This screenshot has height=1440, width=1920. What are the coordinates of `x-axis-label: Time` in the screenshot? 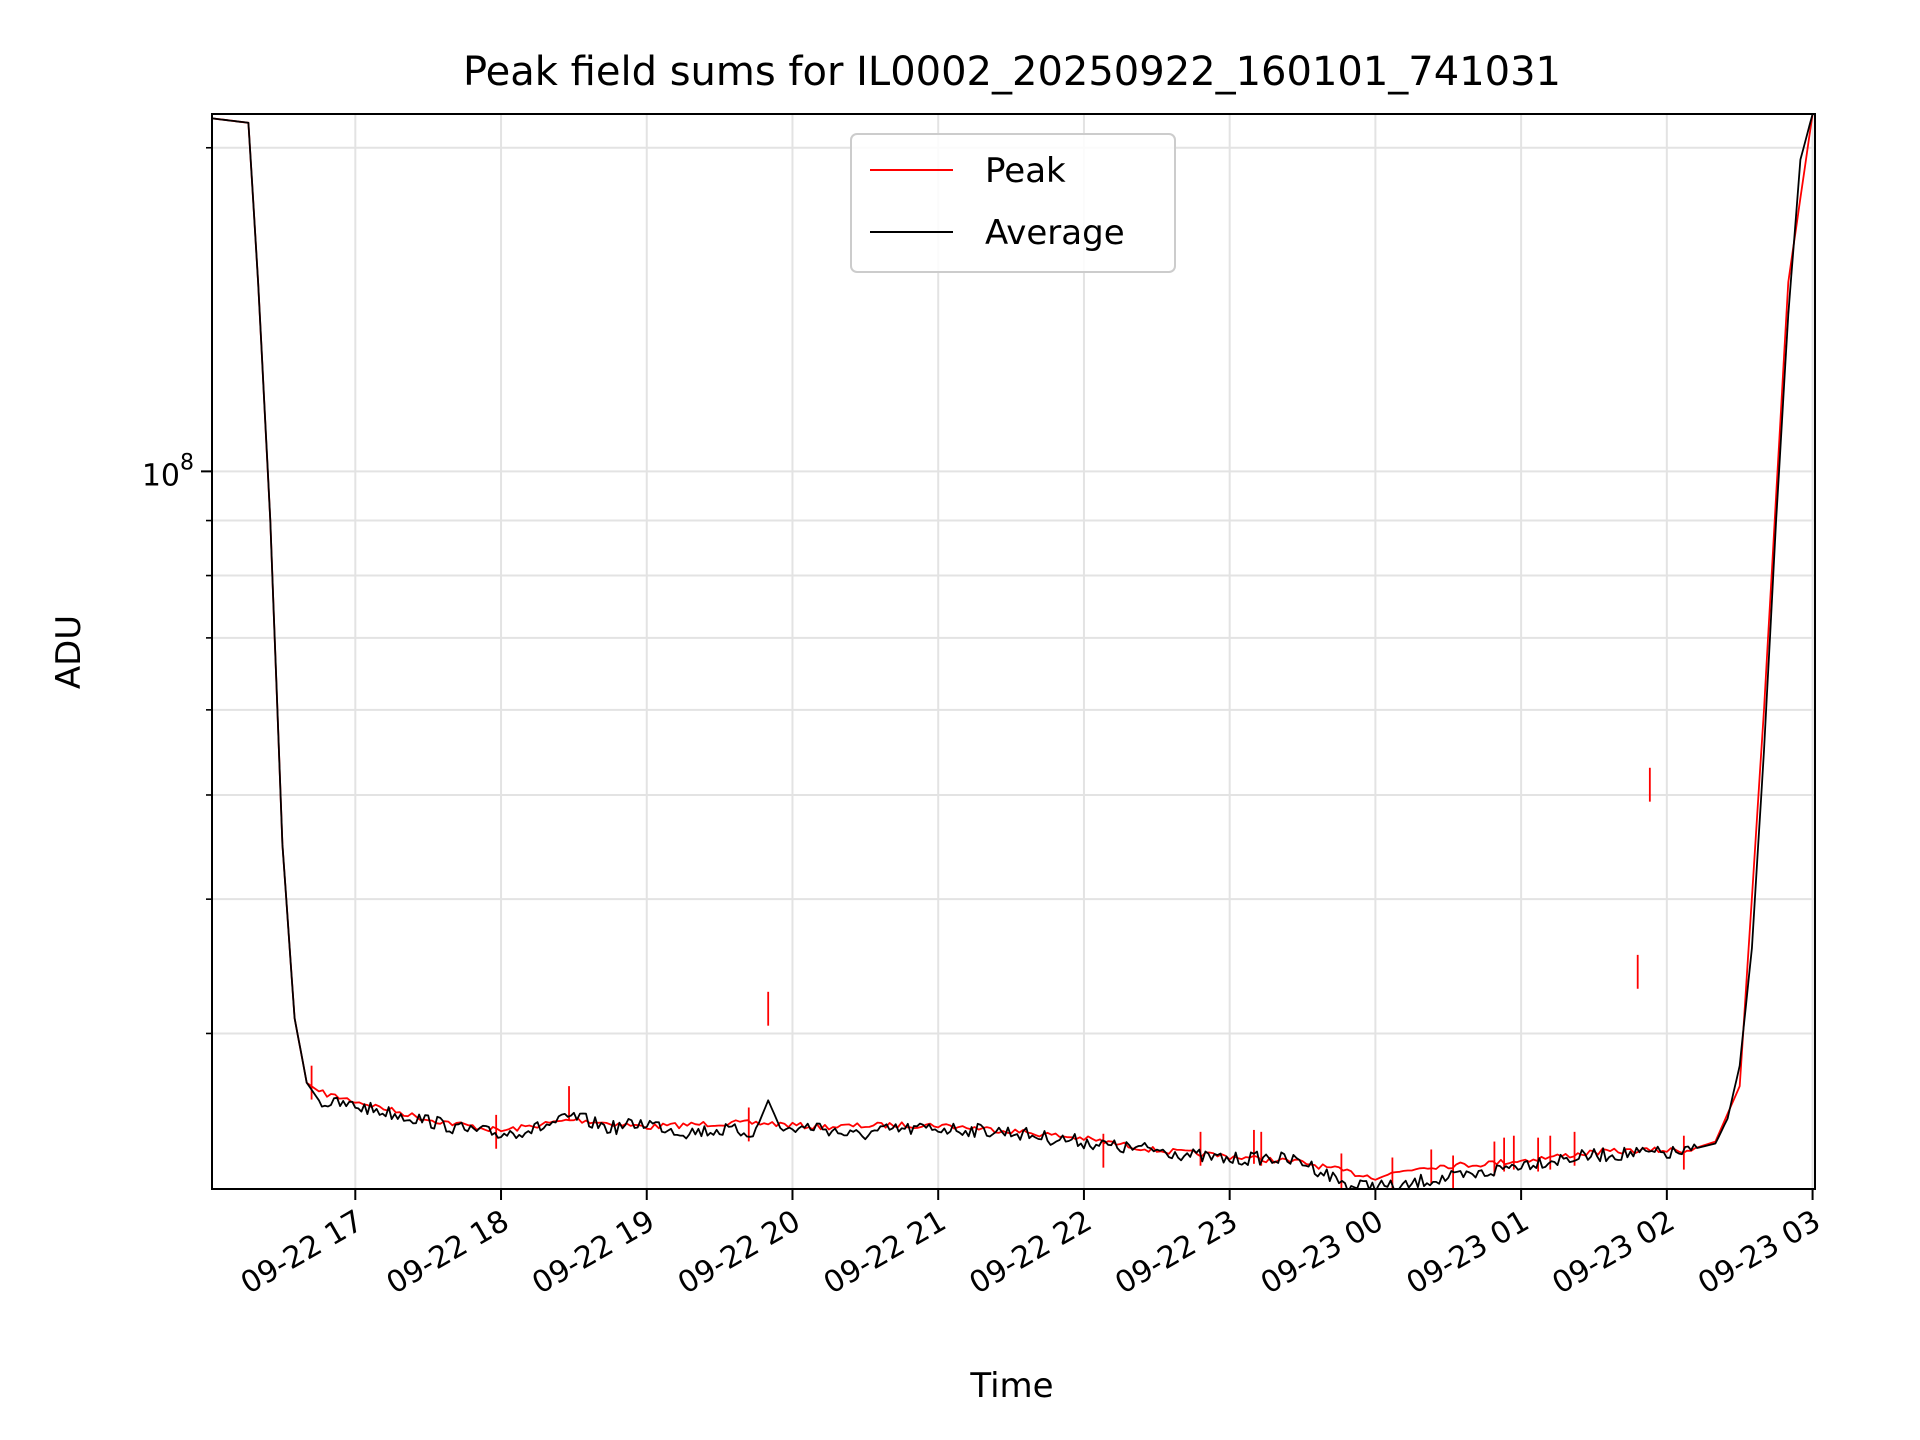 It's located at (1011, 1386).